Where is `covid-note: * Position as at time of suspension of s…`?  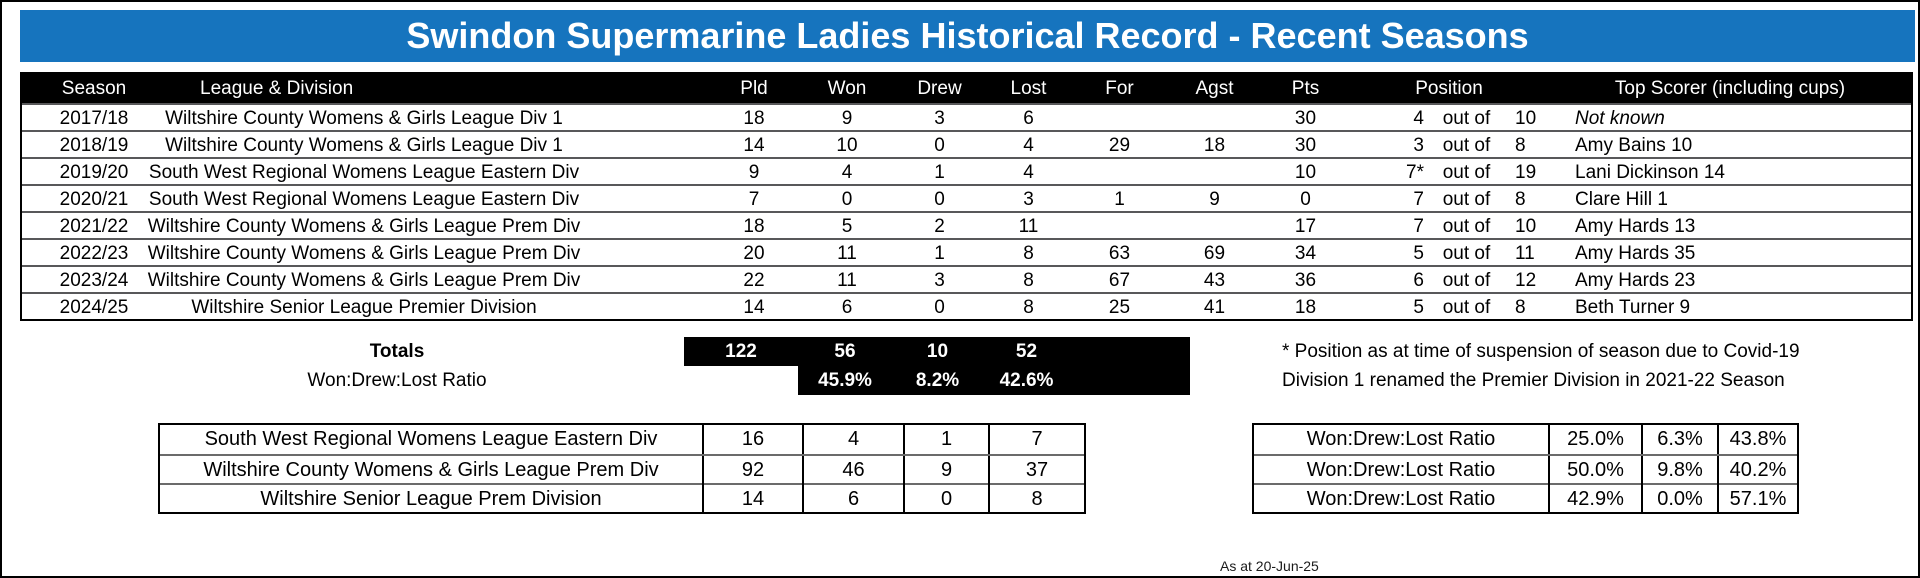 covid-note: * Position as at time of suspension of s… is located at coordinates (1541, 351).